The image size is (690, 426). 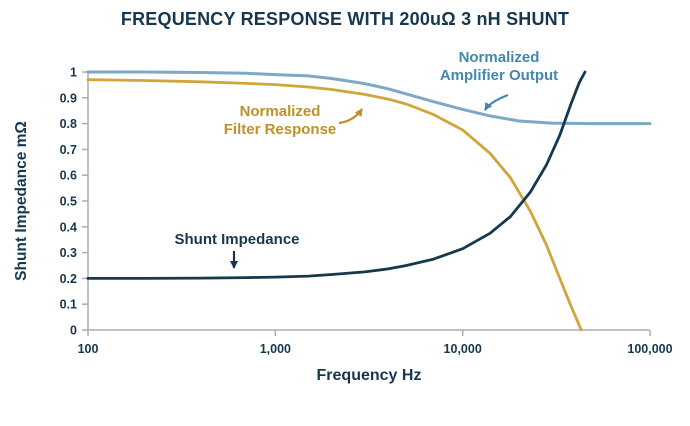 What do you see at coordinates (369, 375) in the screenshot?
I see `x-axis-title: Frequency Hz` at bounding box center [369, 375].